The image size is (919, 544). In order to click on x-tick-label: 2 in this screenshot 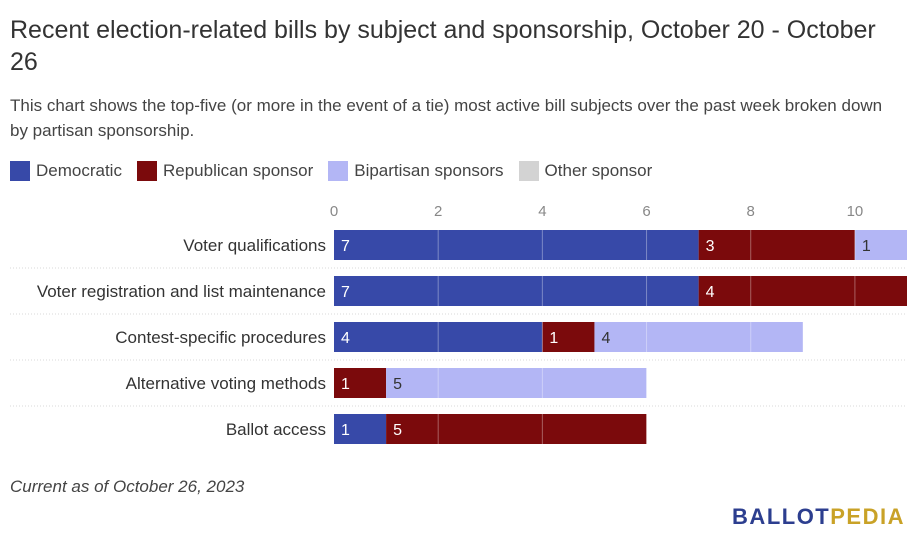, I will do `click(438, 211)`.